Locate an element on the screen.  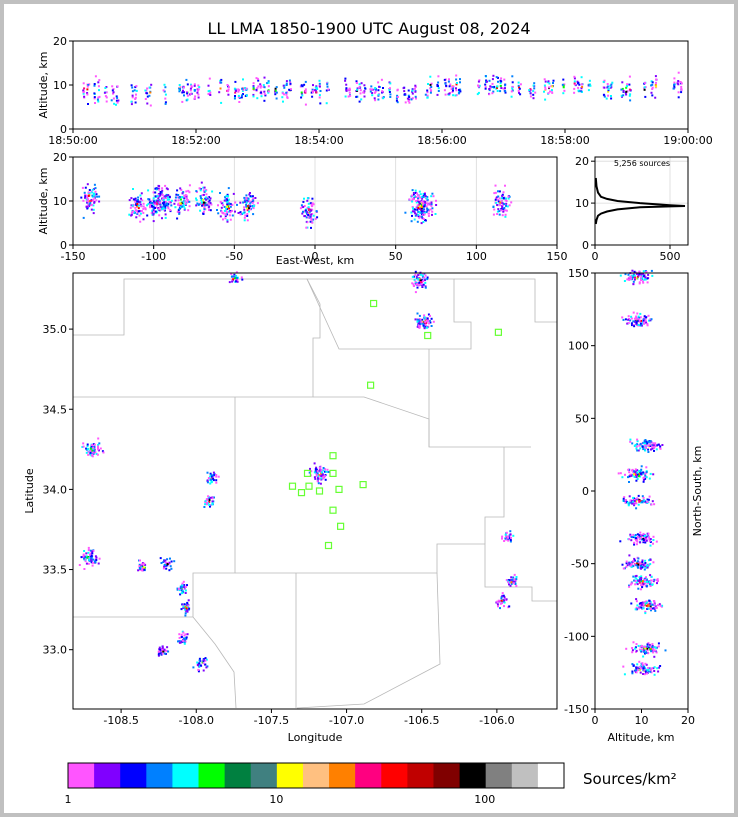
ew-height-ticks: -150 -100 -50 0 50 100 150 0 10 20 is located at coordinates (310, 207).